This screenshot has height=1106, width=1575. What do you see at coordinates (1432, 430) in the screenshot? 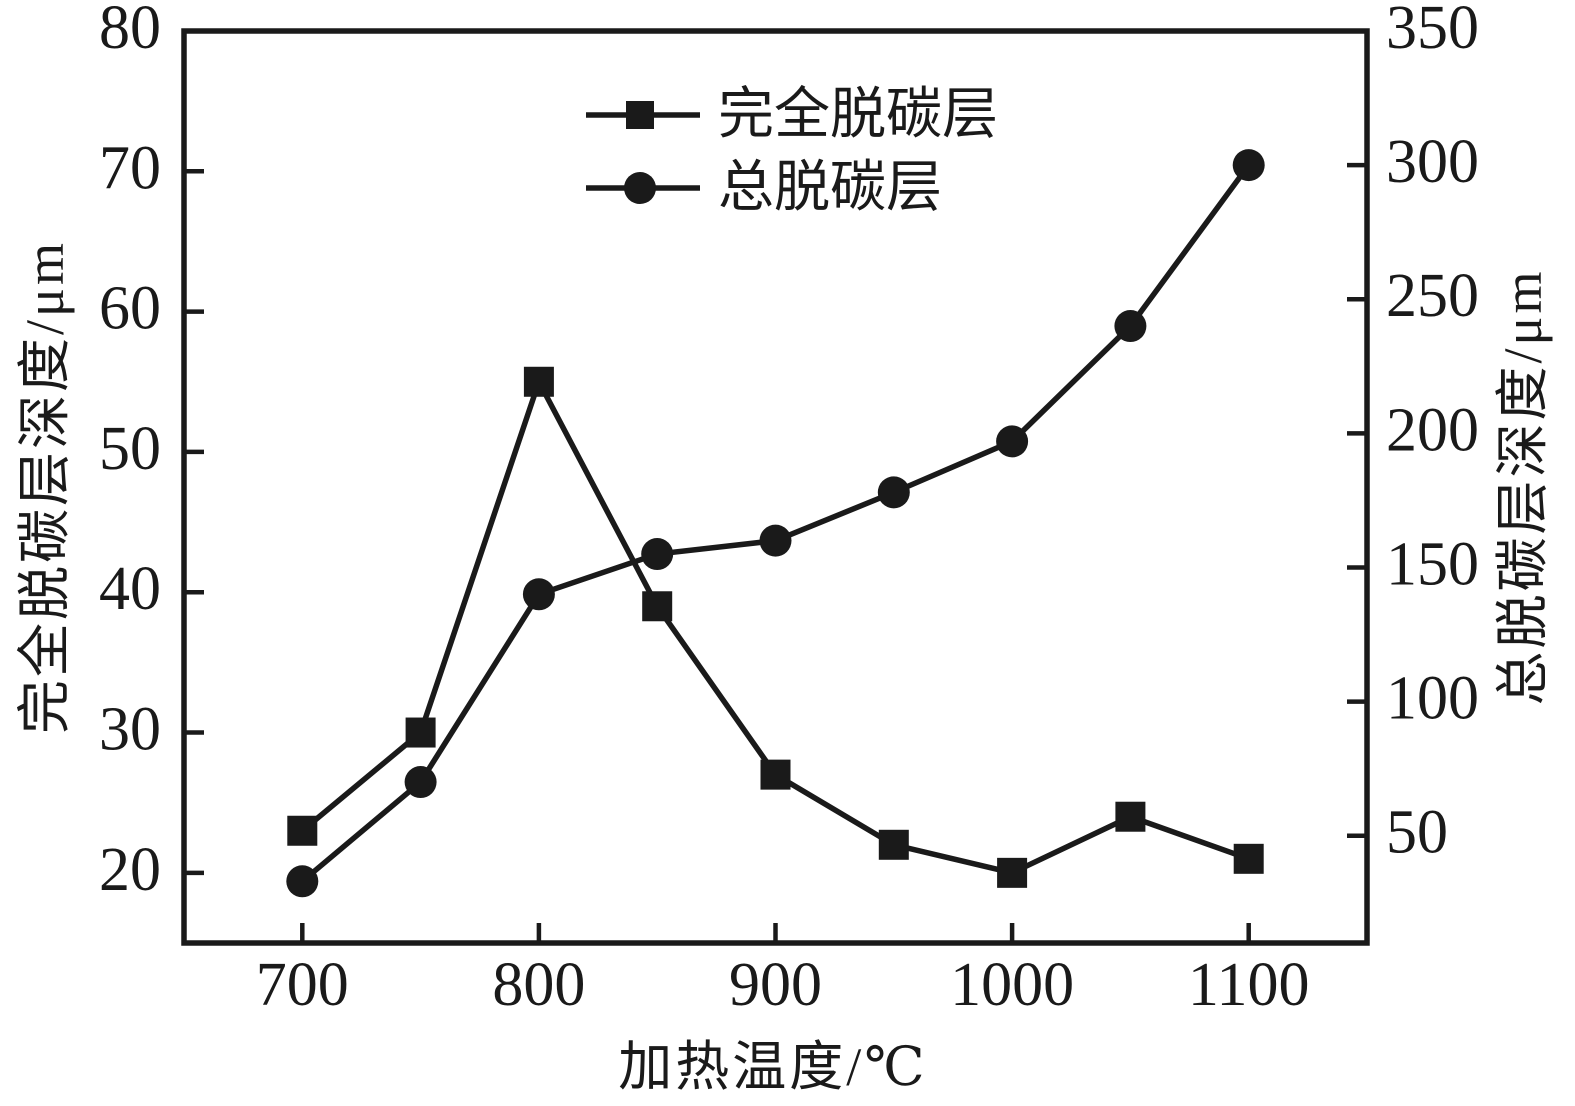
I see `y-right-tick-label: 200` at bounding box center [1432, 430].